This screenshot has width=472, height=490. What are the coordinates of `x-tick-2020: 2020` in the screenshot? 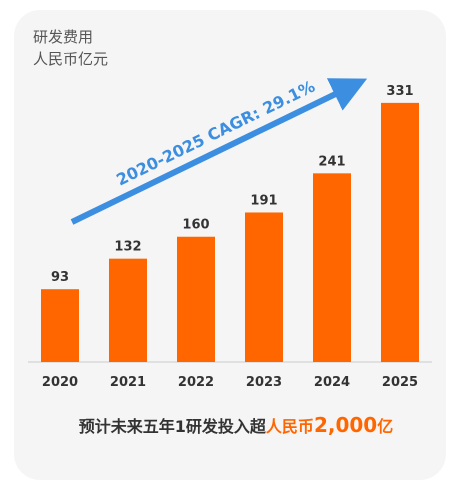 It's located at (60, 382).